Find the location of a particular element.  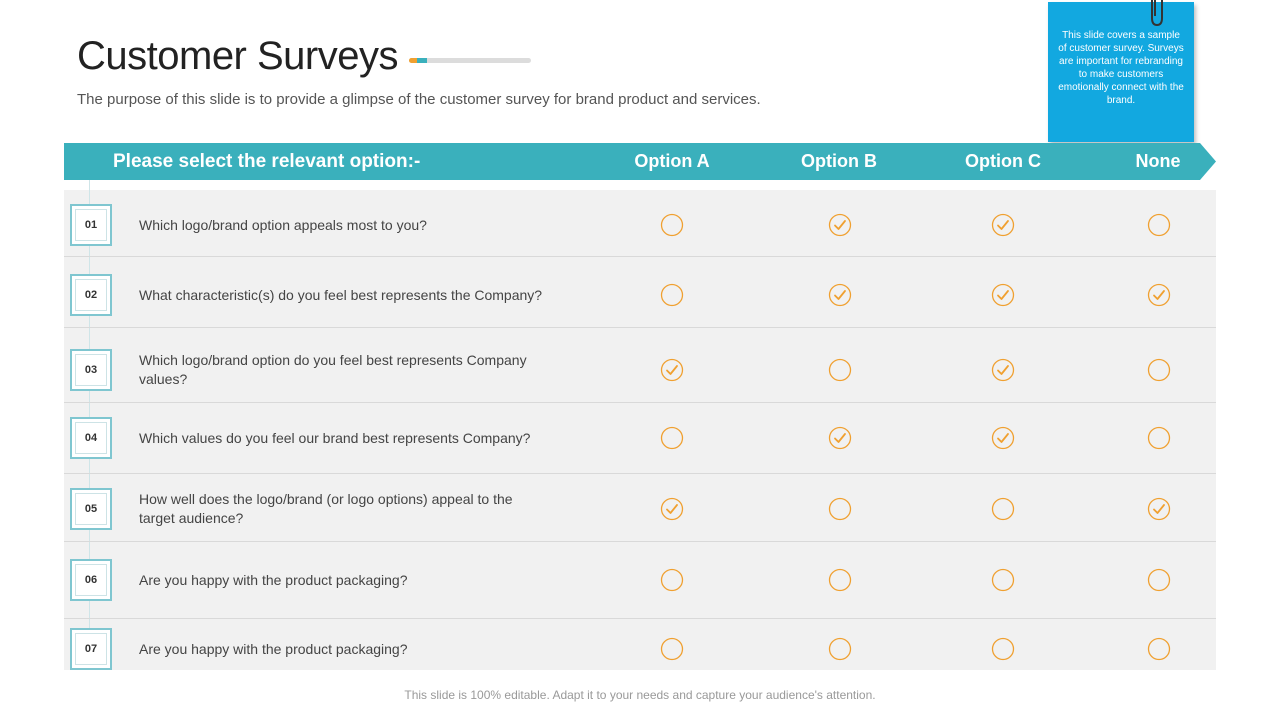

row-number: 02 is located at coordinates (91, 295).